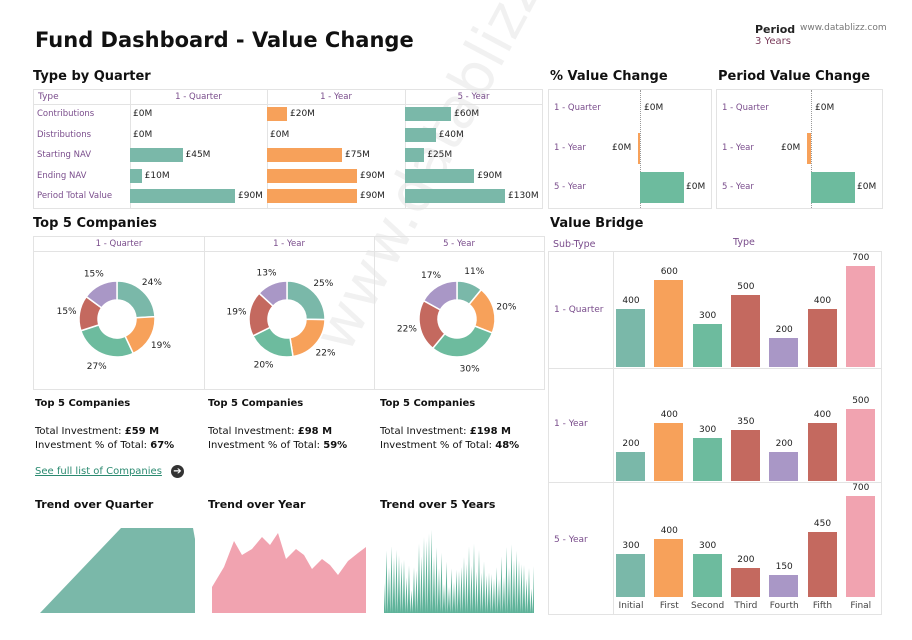  Describe the element at coordinates (289, 313) in the screenshot. I see `top5-donut-panel: 1 - Quarter 1 - Year 5 - Year` at that location.